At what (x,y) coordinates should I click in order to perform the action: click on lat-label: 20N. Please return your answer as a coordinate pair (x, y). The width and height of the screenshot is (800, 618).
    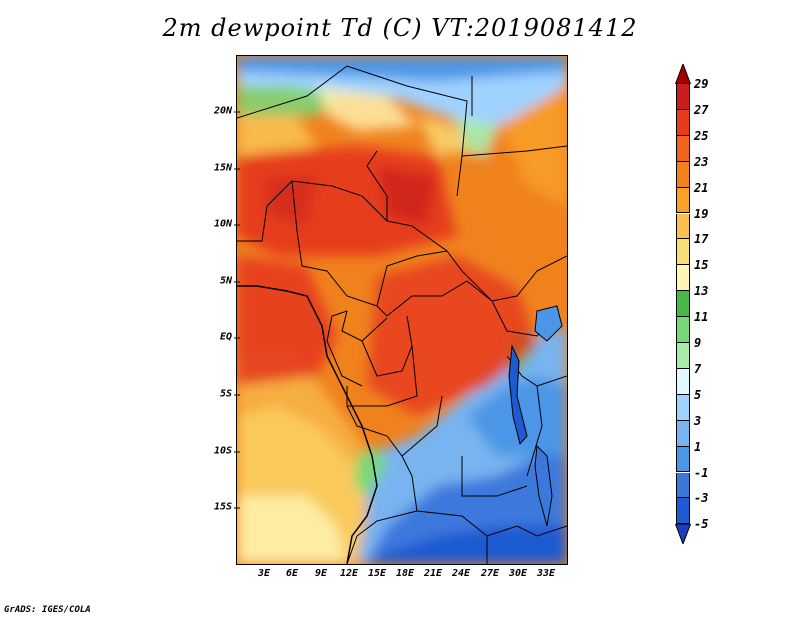
    Looking at the image, I should click on (227, 111).